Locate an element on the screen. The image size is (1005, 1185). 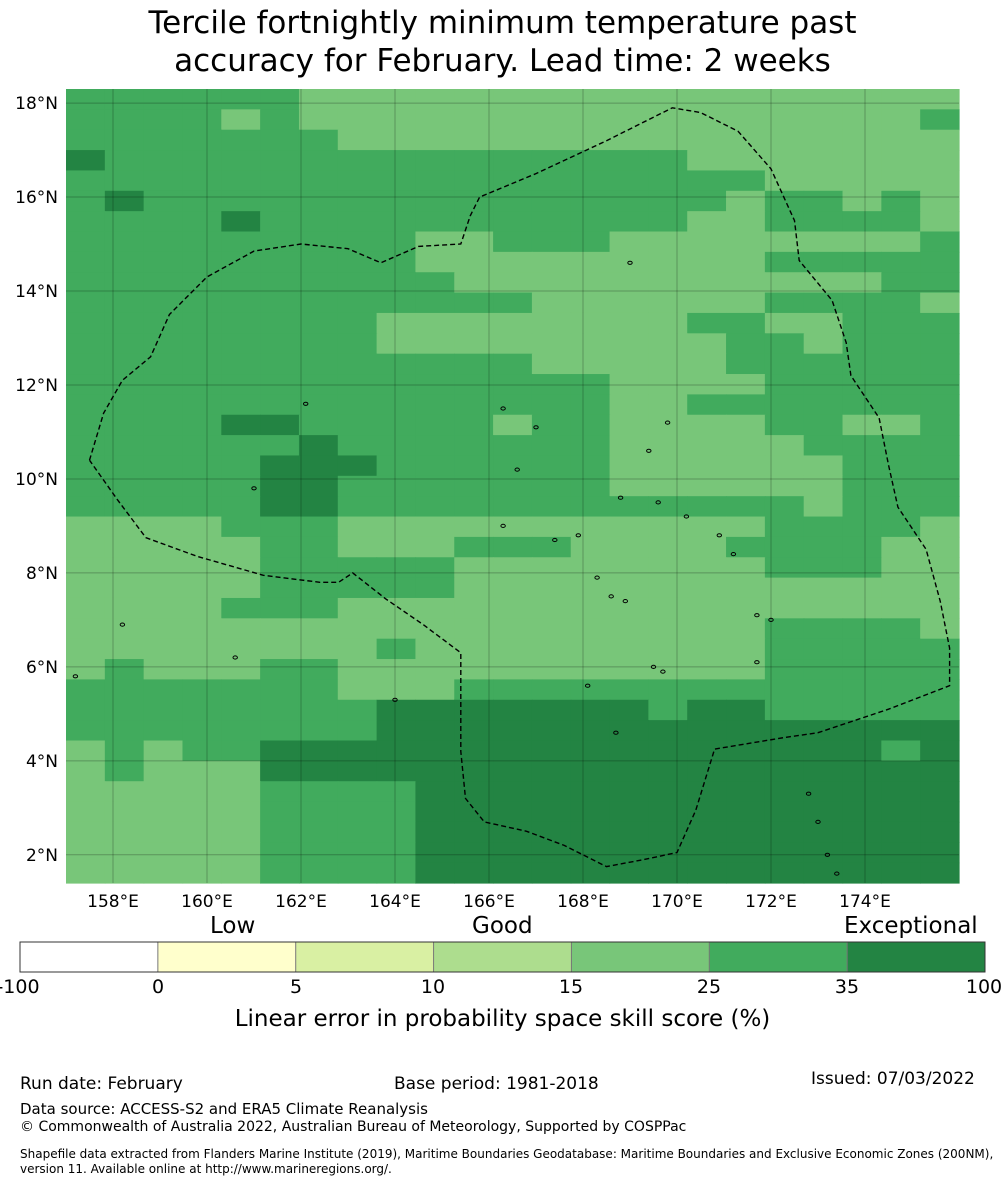
colorbar-tick: 35 is located at coordinates (847, 987).